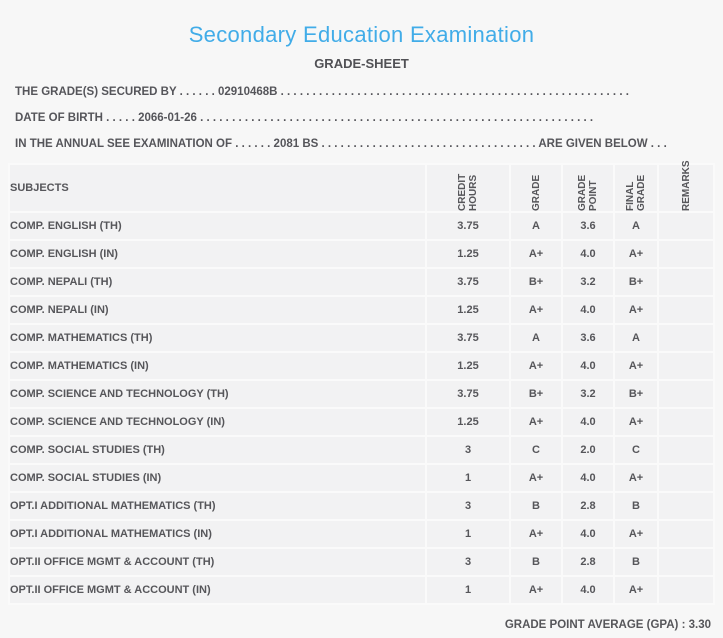 Image resolution: width=723 pixels, height=638 pixels. I want to click on column-header-label: GRADE POINT, so click(588, 192).